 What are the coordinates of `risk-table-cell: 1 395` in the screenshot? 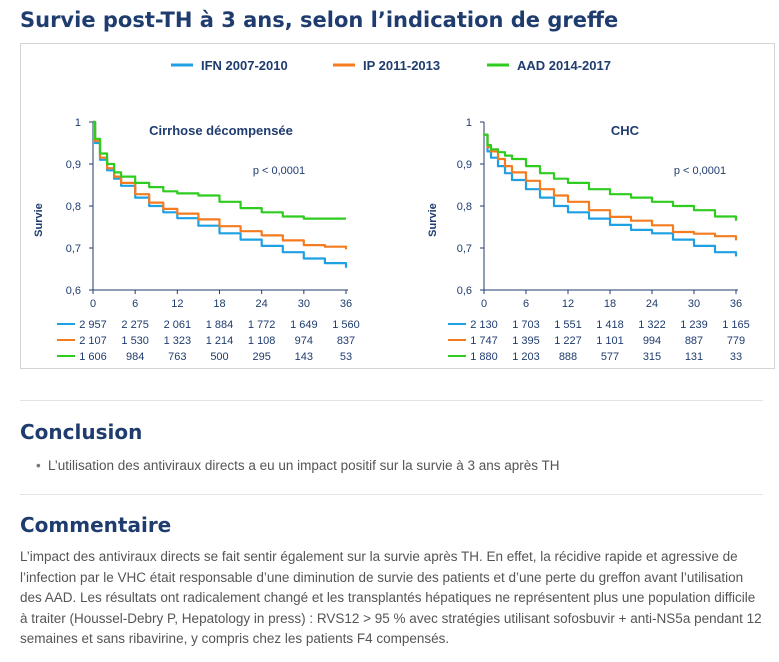 It's located at (526, 341).